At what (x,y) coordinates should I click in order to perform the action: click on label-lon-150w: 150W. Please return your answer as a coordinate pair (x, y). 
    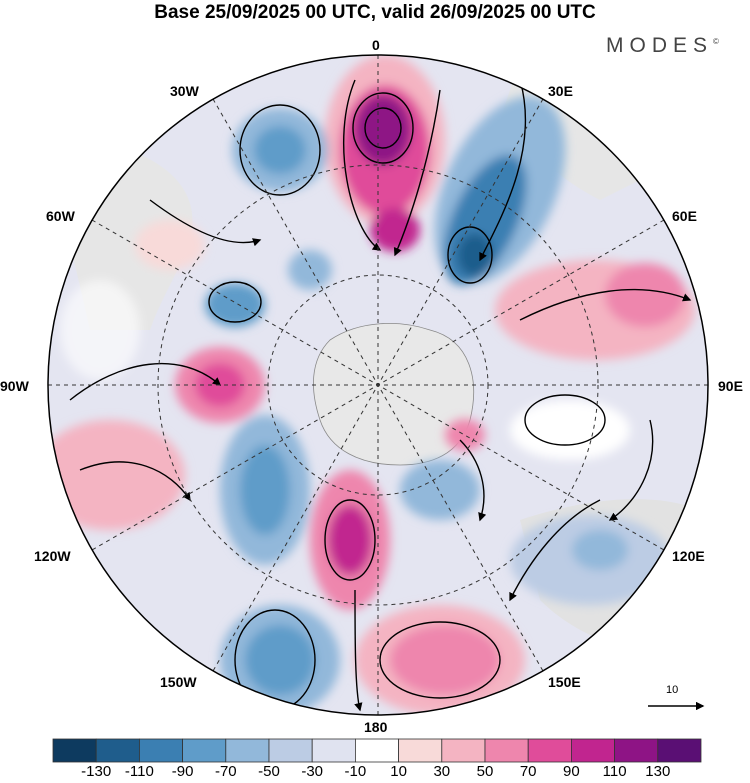
    Looking at the image, I should click on (178, 682).